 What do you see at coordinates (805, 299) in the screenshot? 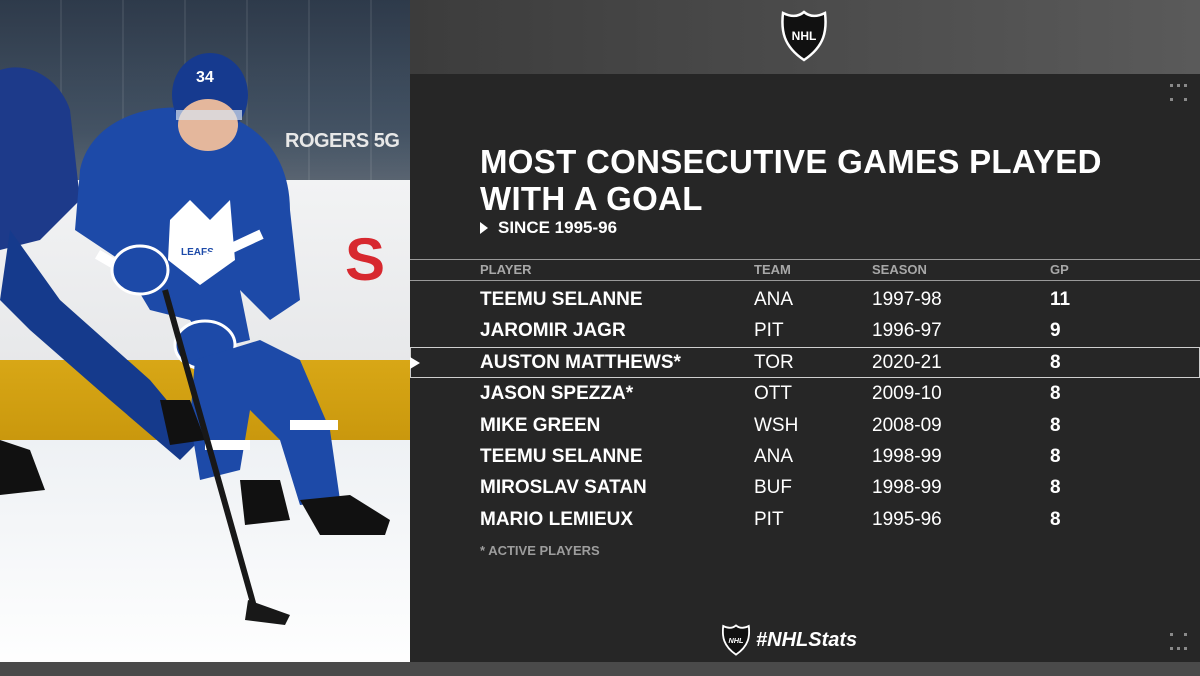
I see `table-row: TEEMU SELANNE ANA 1997-98 11` at bounding box center [805, 299].